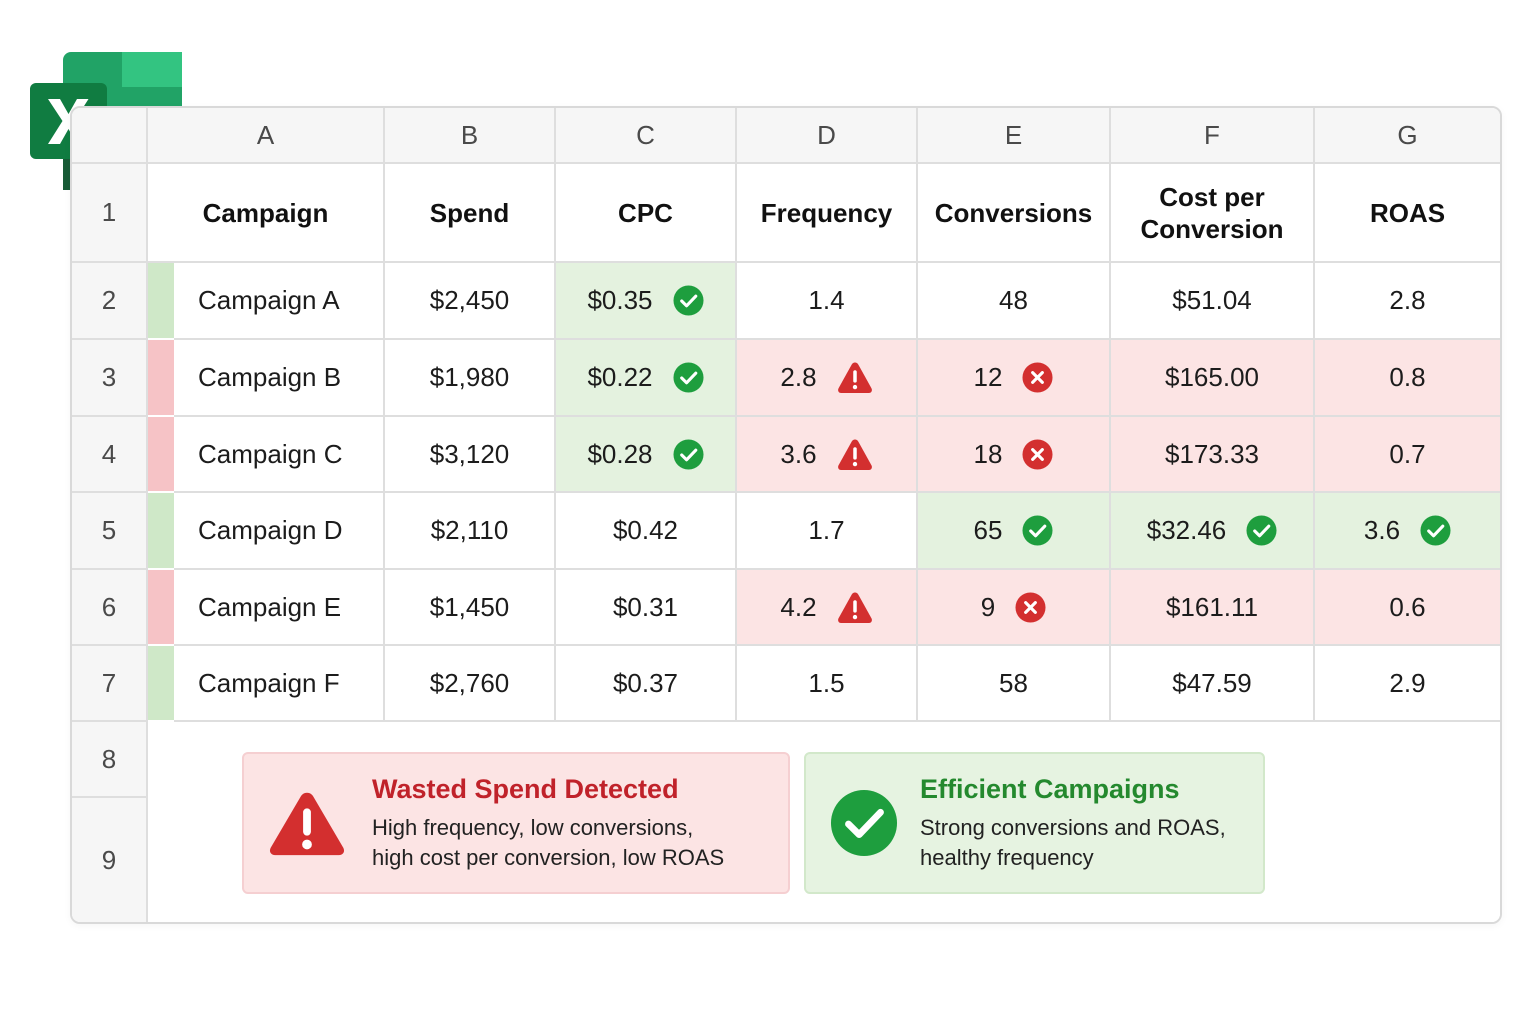  What do you see at coordinates (620, 453) in the screenshot?
I see `cell-value: $0.28` at bounding box center [620, 453].